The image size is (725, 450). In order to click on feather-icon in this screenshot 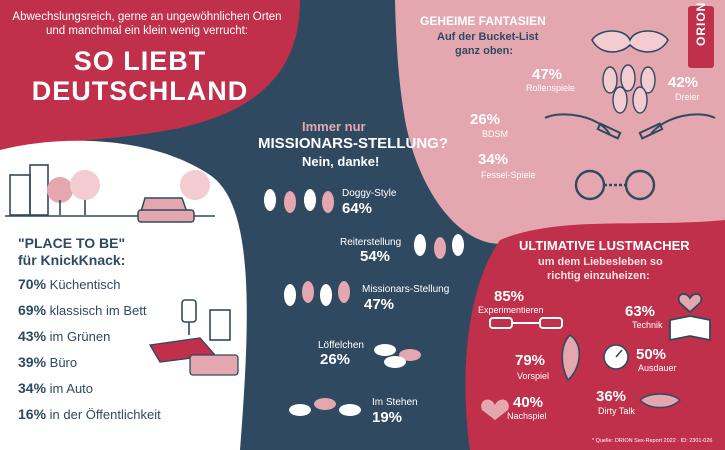, I will do `click(570, 357)`.